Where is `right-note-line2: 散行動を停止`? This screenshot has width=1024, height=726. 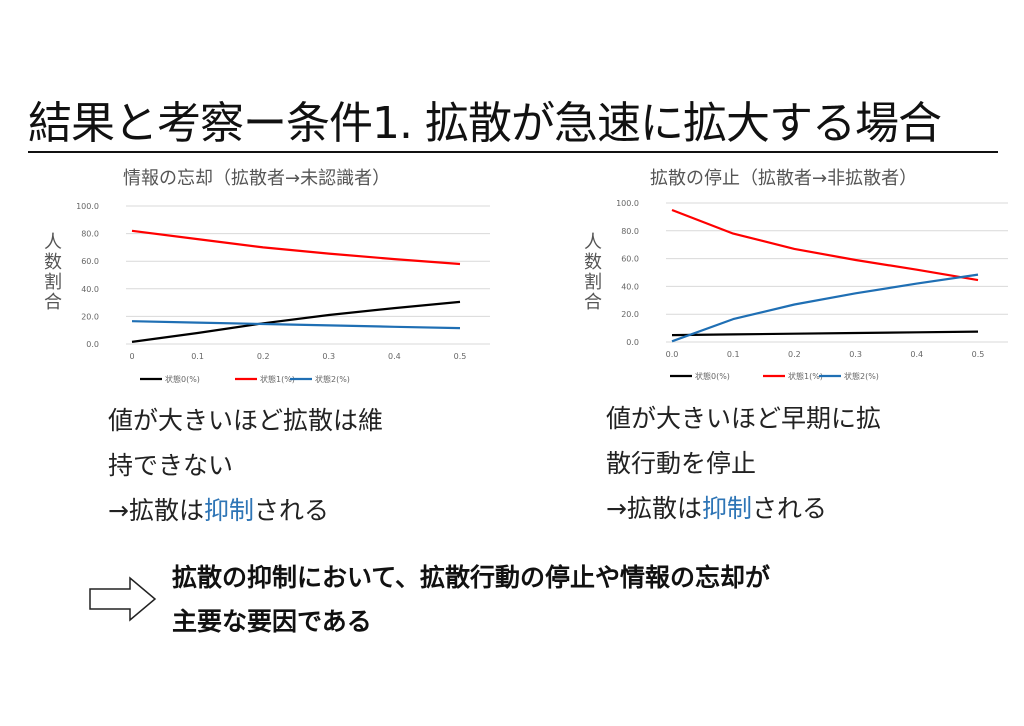
right-note-line2: 散行動を停止 is located at coordinates (681, 463).